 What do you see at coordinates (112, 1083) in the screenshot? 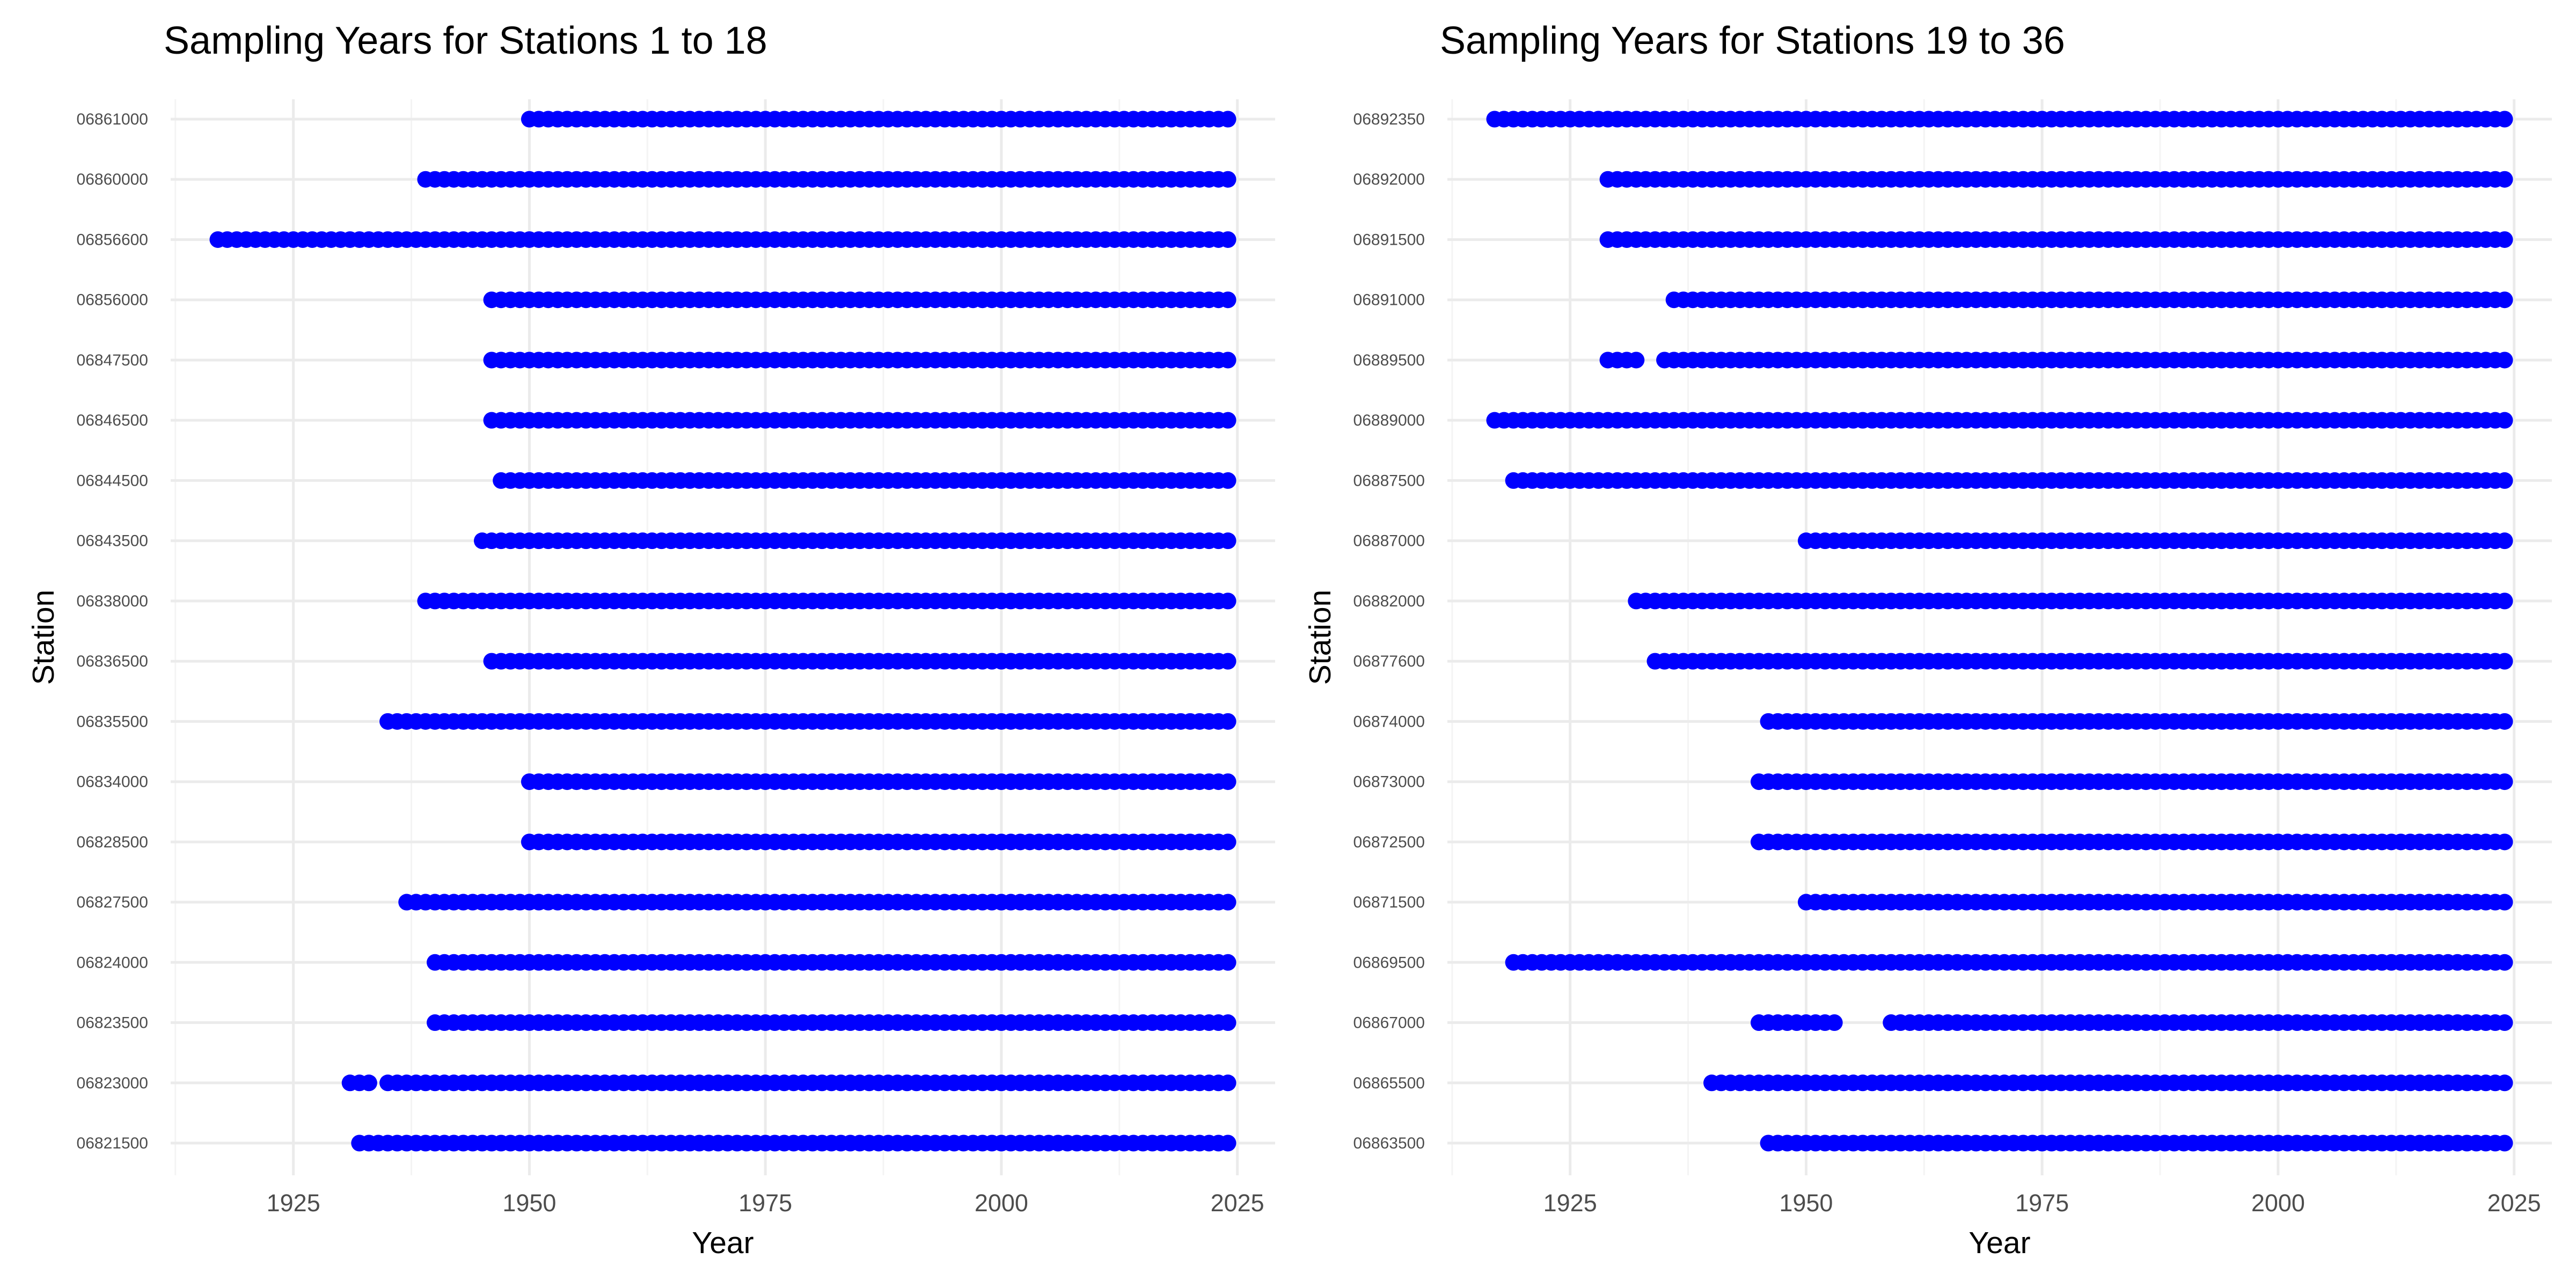
I see `y-tick-label: 06823000` at bounding box center [112, 1083].